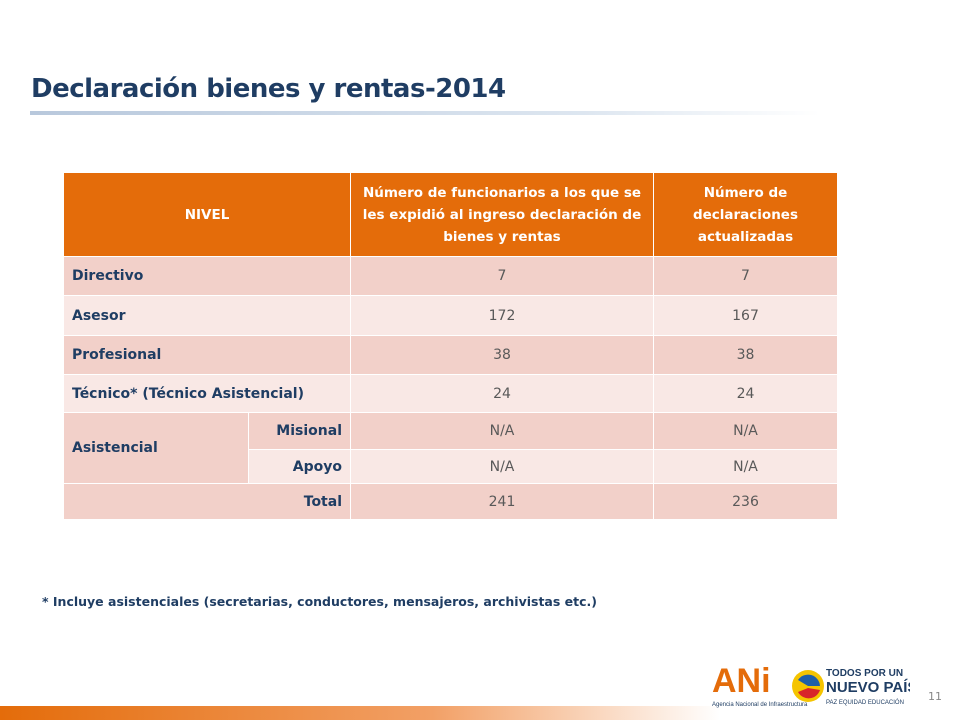 This screenshot has height=720, width=960. Describe the element at coordinates (760, 705) in the screenshot. I see `ani-name: Agencia Nacional de Infraestructura` at that location.